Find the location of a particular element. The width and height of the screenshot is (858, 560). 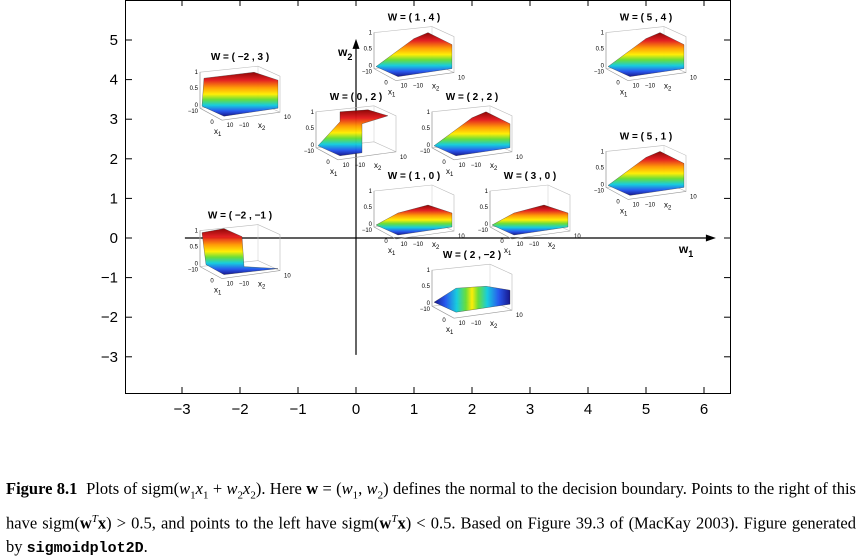

x-tick-label: 3 is located at coordinates (530, 409).